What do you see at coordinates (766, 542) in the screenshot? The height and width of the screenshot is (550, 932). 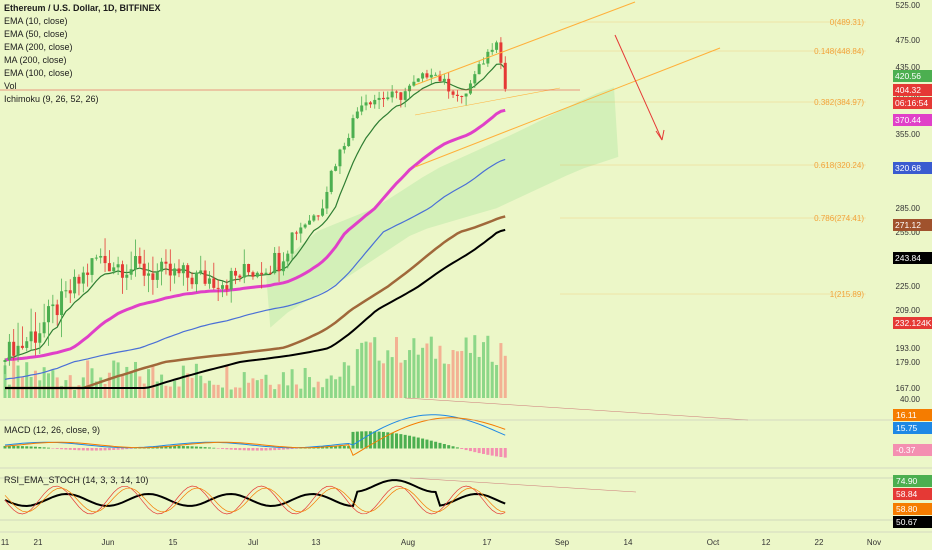 I see `x-tick-label: 12` at bounding box center [766, 542].